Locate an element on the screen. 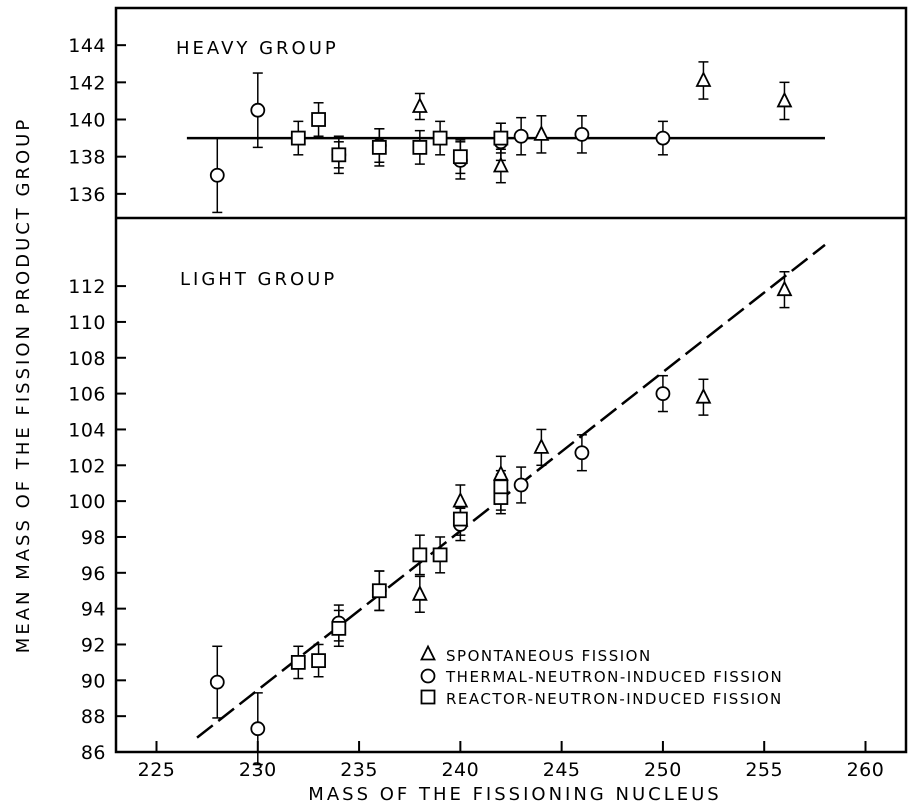 The height and width of the screenshot is (808, 912). legend-label-spontaneous: SPONTANEOUS FISSION is located at coordinates (549, 656).